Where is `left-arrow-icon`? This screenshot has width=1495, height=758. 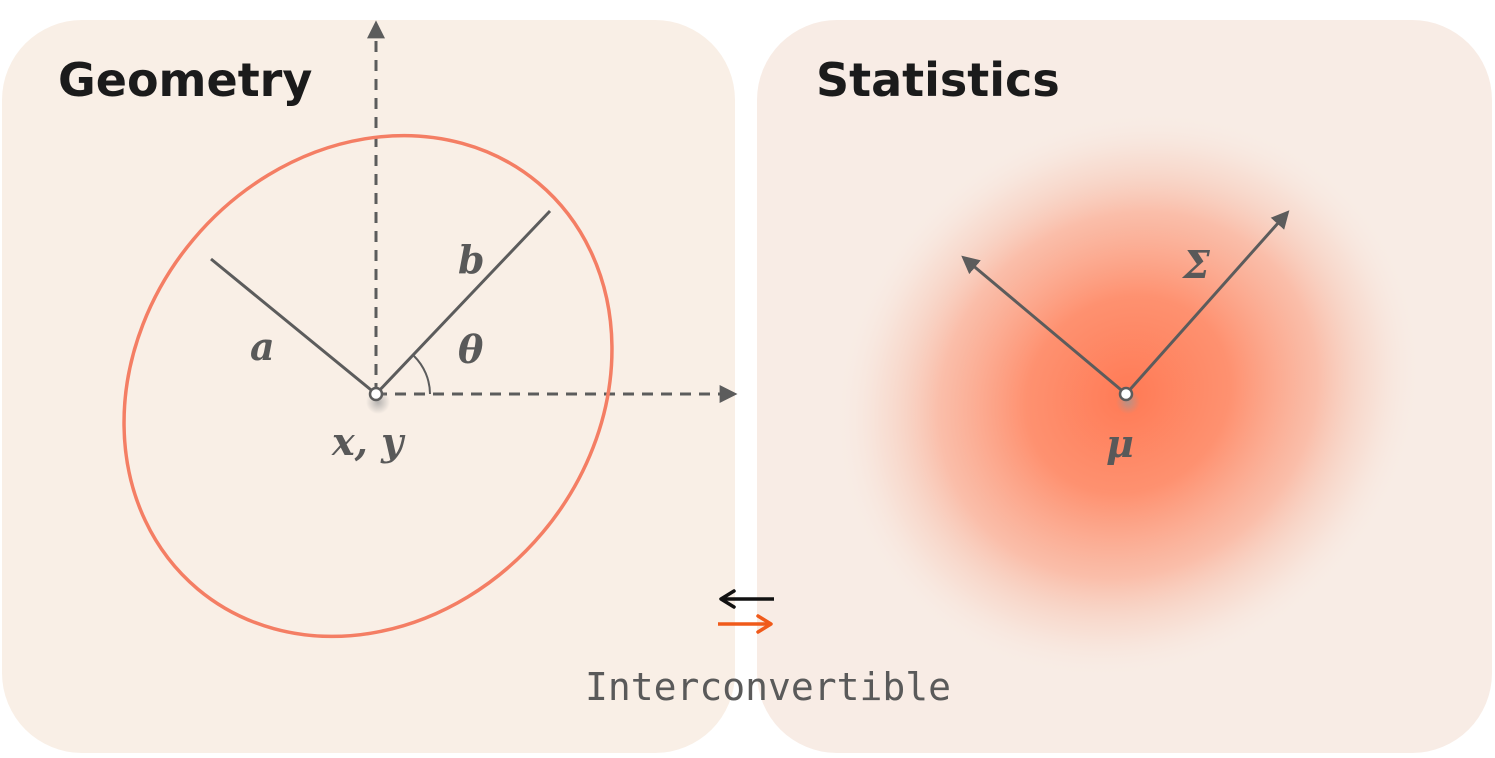 left-arrow-icon is located at coordinates (746, 599).